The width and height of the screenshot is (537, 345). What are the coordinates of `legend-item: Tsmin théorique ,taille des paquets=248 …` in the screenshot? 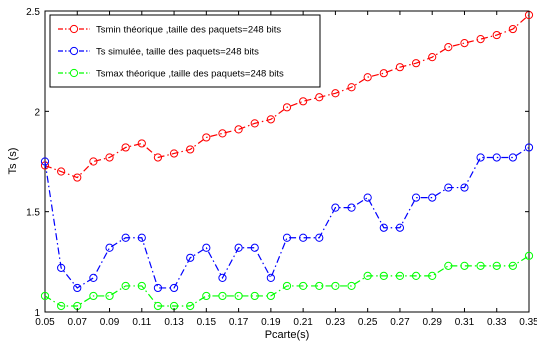 It's located at (169, 30).